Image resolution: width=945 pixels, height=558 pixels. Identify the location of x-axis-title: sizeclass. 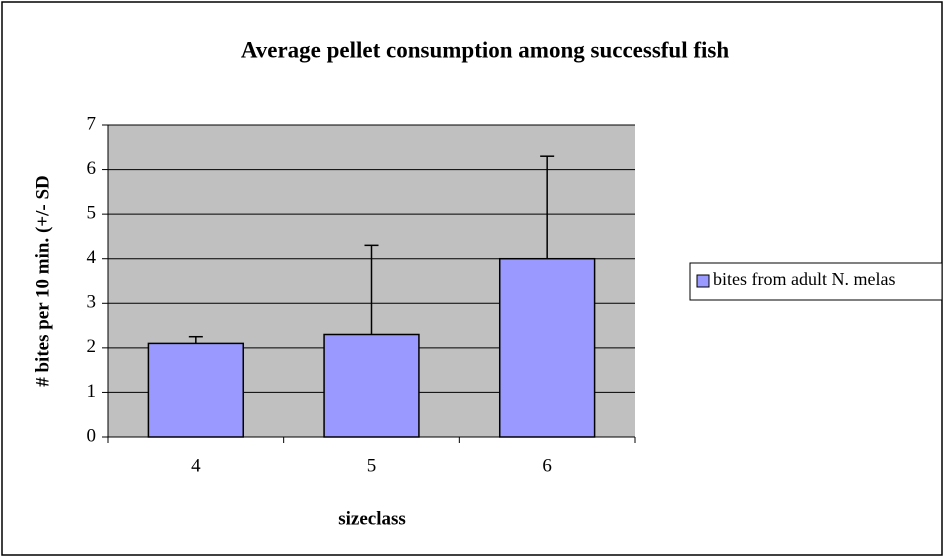
(372, 518).